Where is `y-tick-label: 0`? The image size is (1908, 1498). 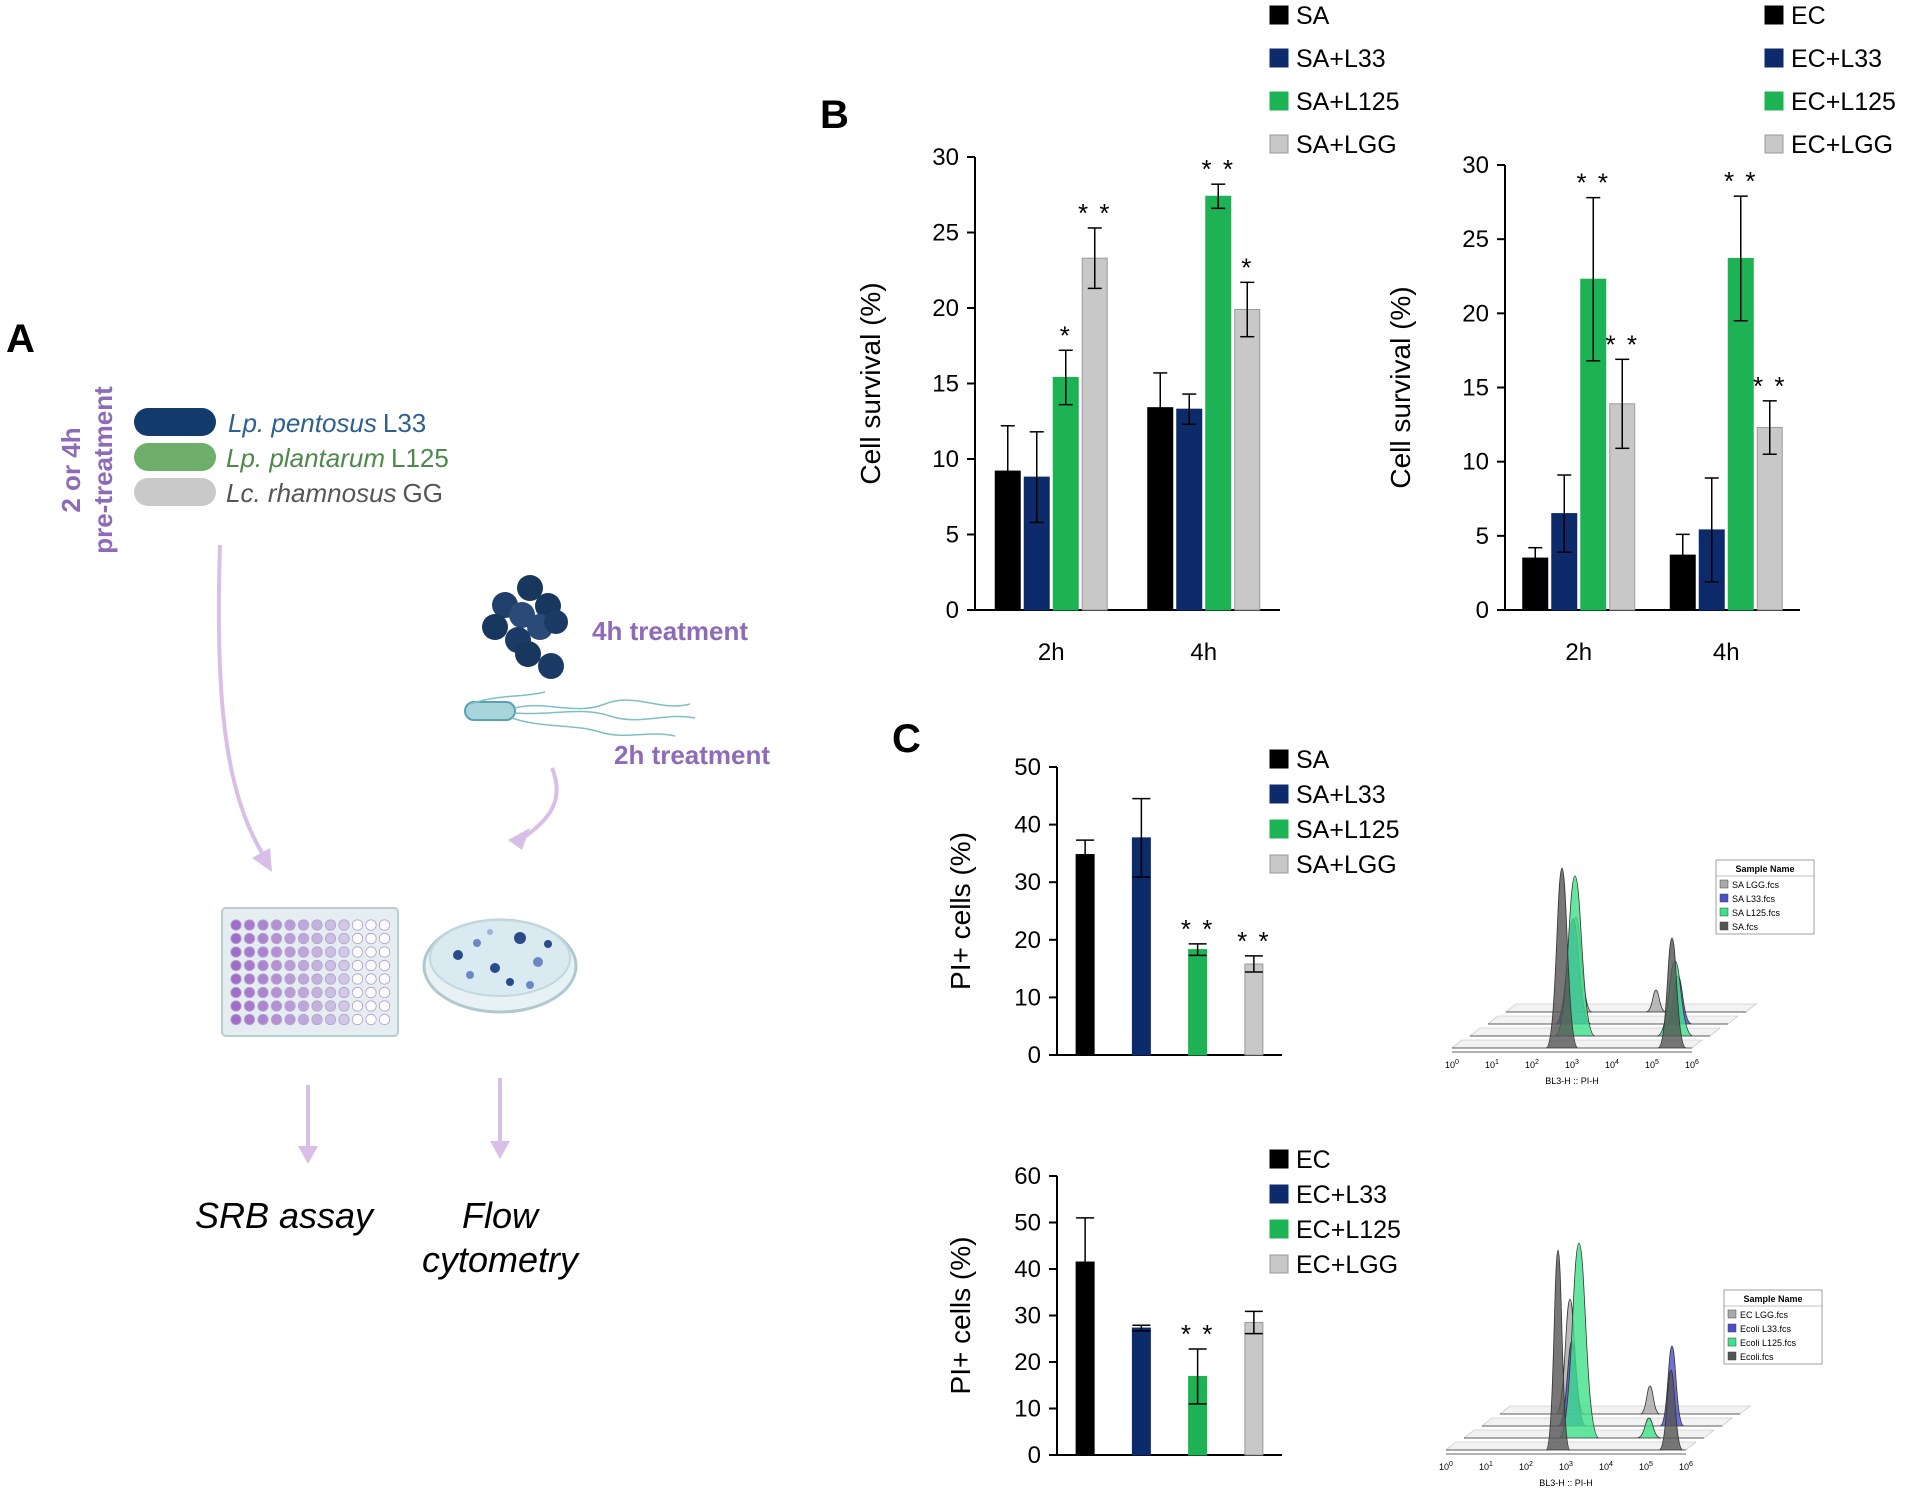
y-tick-label: 0 is located at coordinates (952, 610).